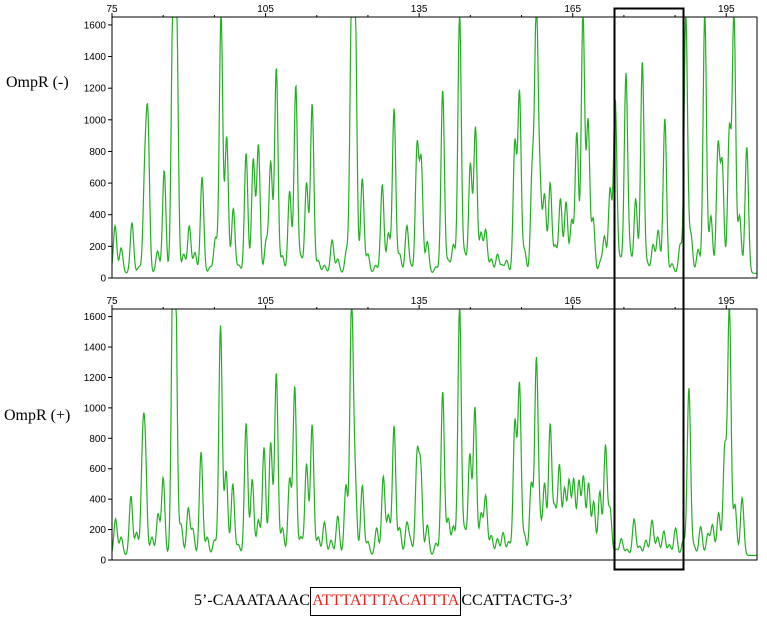 Image resolution: width=767 pixels, height=626 pixels. I want to click on highlight-region-box, so click(649, 289).